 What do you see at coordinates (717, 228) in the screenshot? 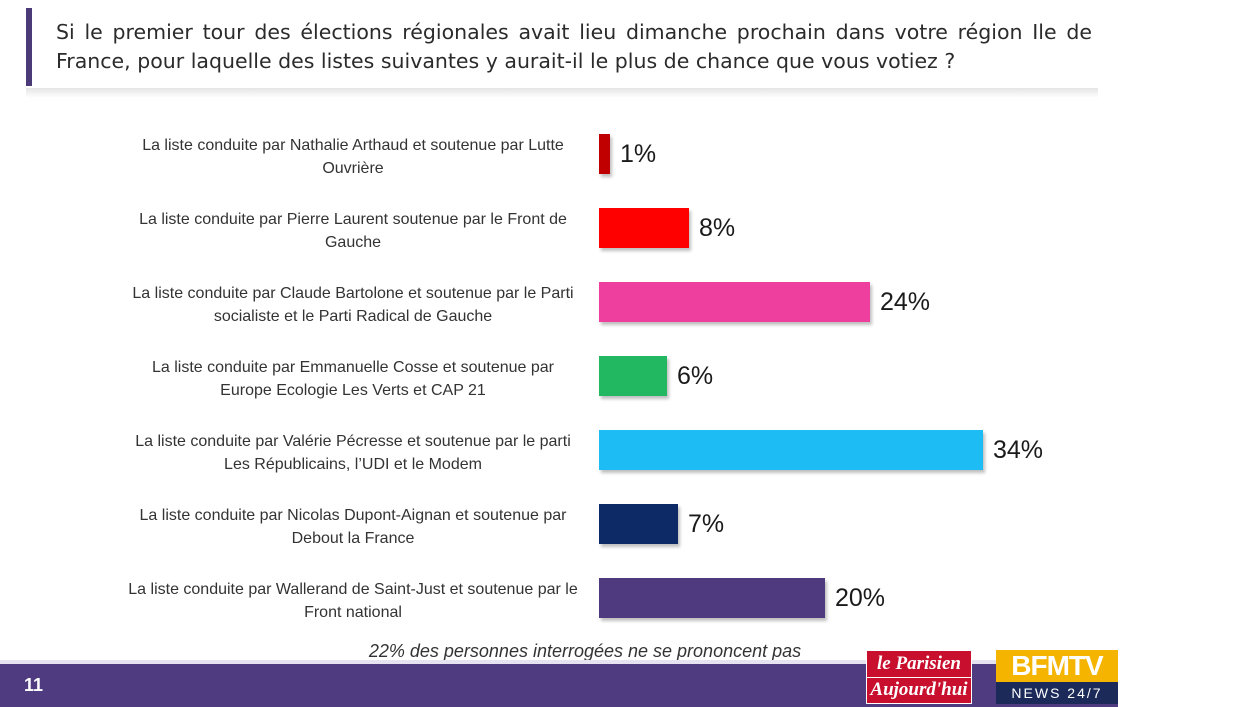
I see `bar-value-label: 8%` at bounding box center [717, 228].